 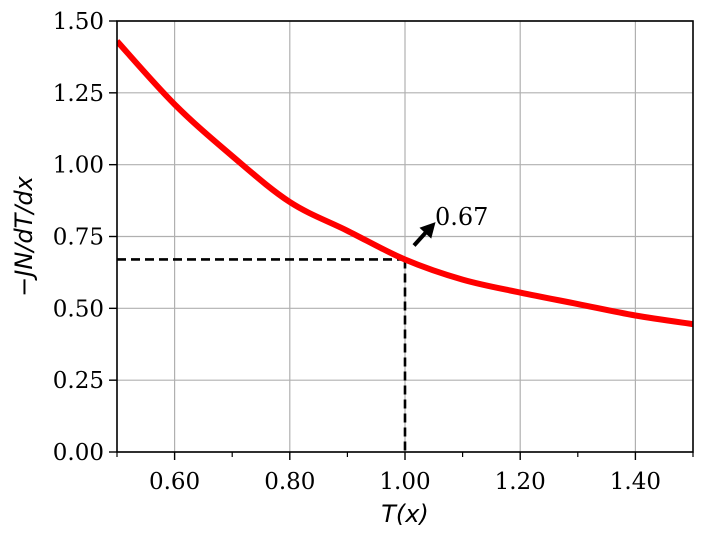 I want to click on y-tick-label: 0.50, so click(x=78, y=309).